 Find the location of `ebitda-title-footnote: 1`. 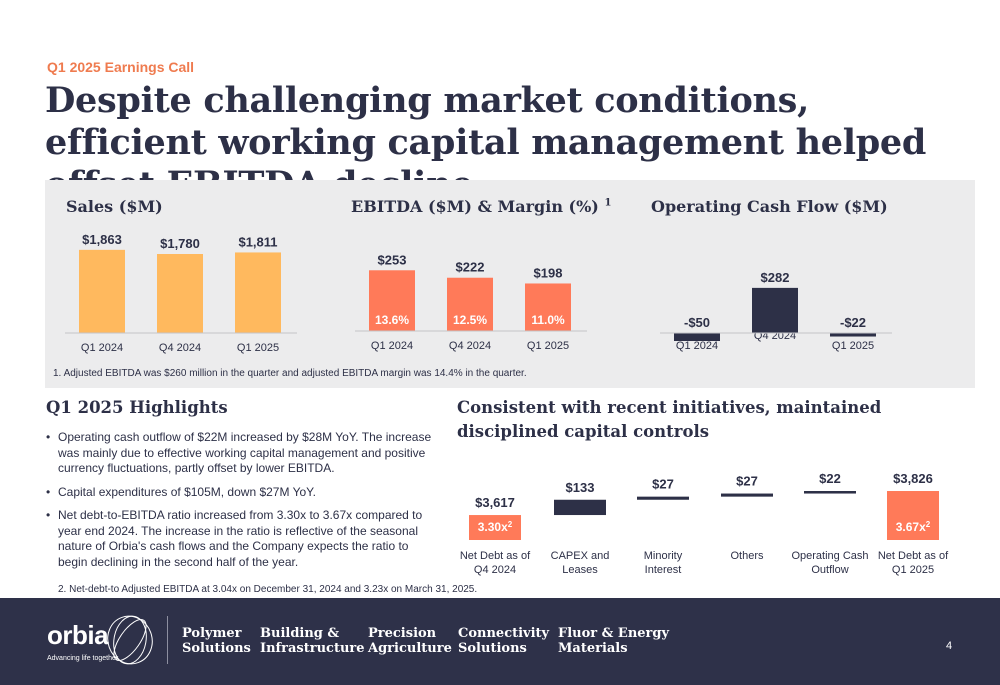

ebitda-title-footnote: 1 is located at coordinates (608, 203).